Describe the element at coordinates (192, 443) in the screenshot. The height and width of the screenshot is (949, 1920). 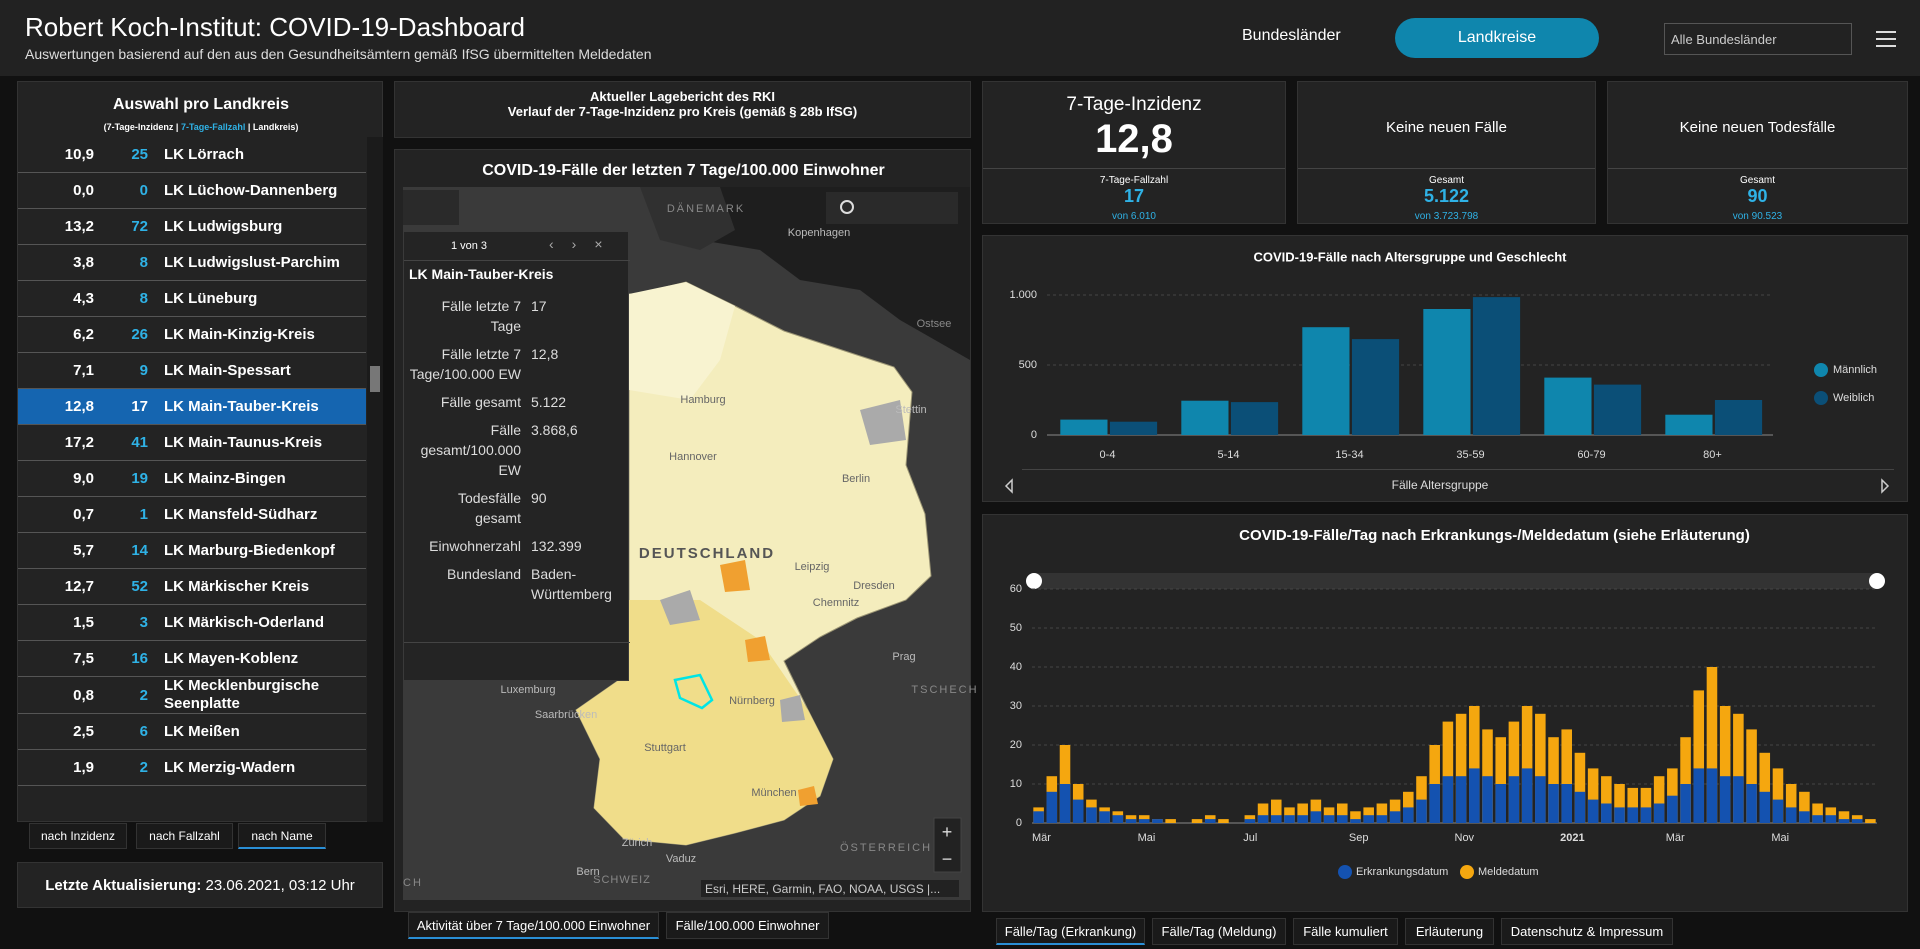
I see `district-row: 17,2 41 LK Main-Taunus-Kreis` at that location.